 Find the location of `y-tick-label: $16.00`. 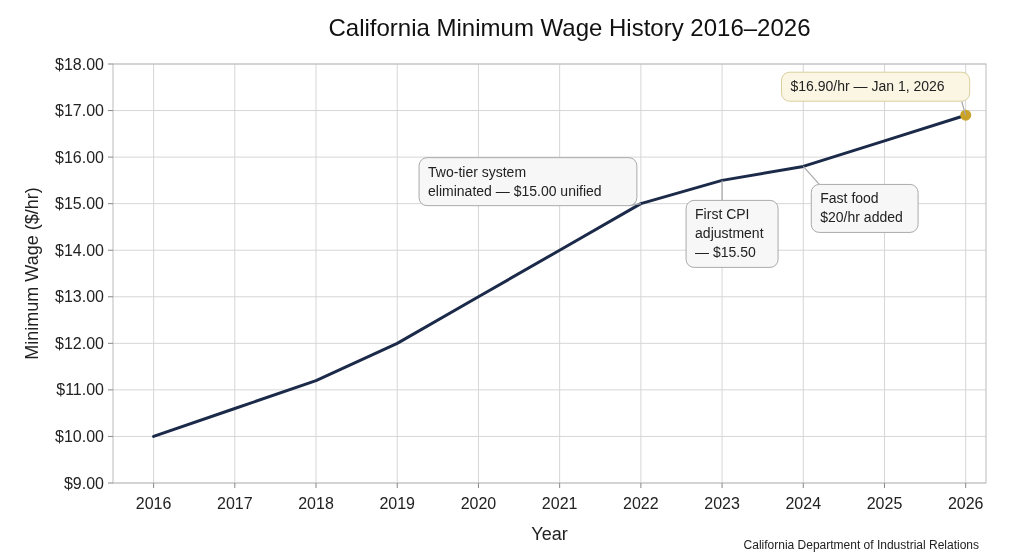

y-tick-label: $16.00 is located at coordinates (80, 157).